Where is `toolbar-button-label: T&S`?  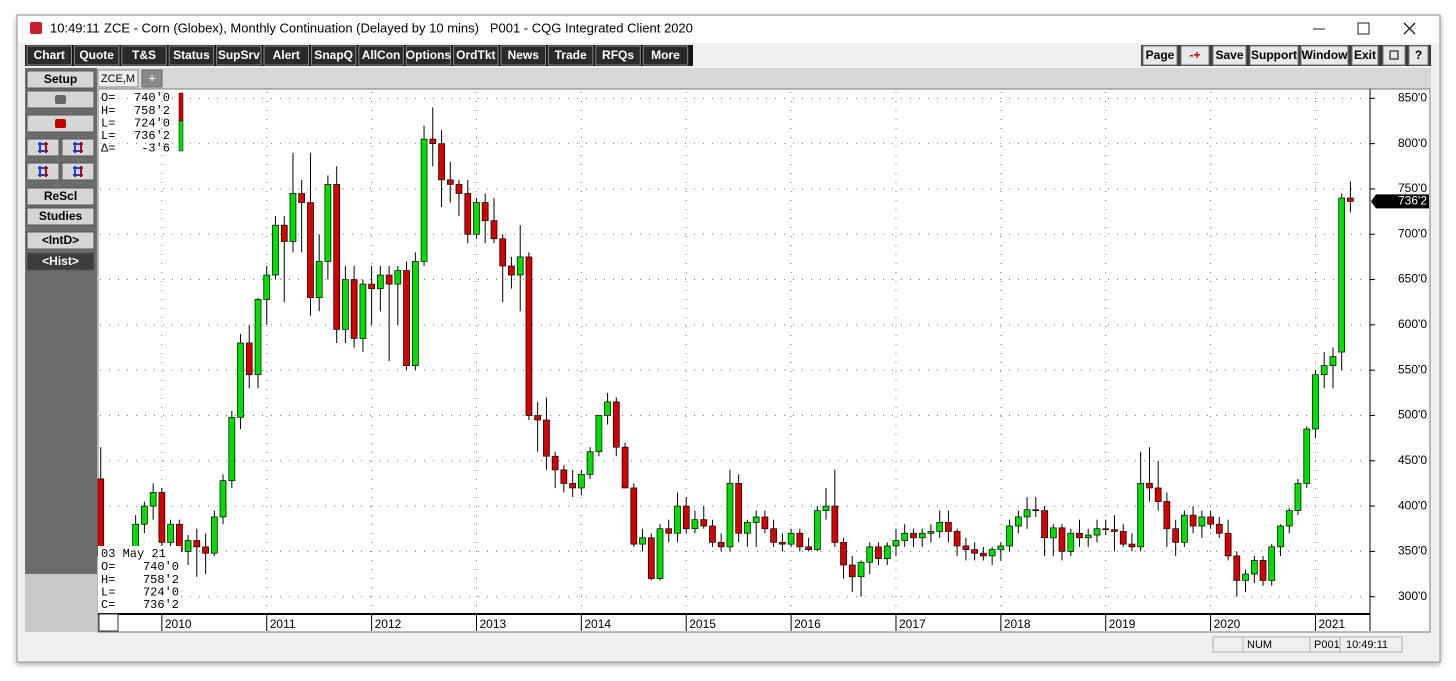
toolbar-button-label: T&S is located at coordinates (144, 55).